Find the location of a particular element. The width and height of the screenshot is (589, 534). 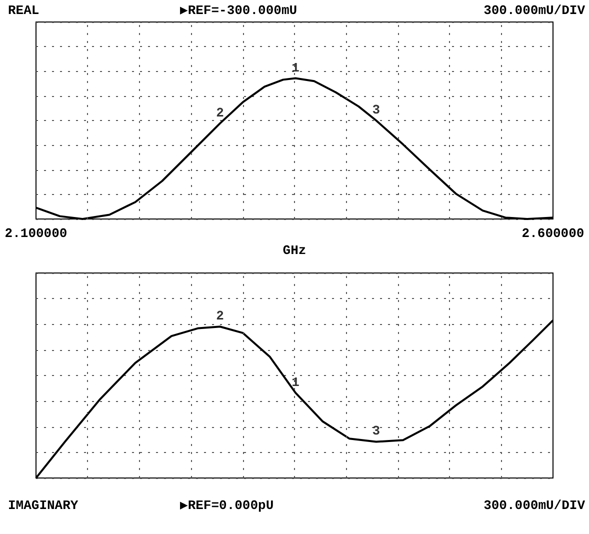

x-tick-label: 2.100000 is located at coordinates (36, 233).